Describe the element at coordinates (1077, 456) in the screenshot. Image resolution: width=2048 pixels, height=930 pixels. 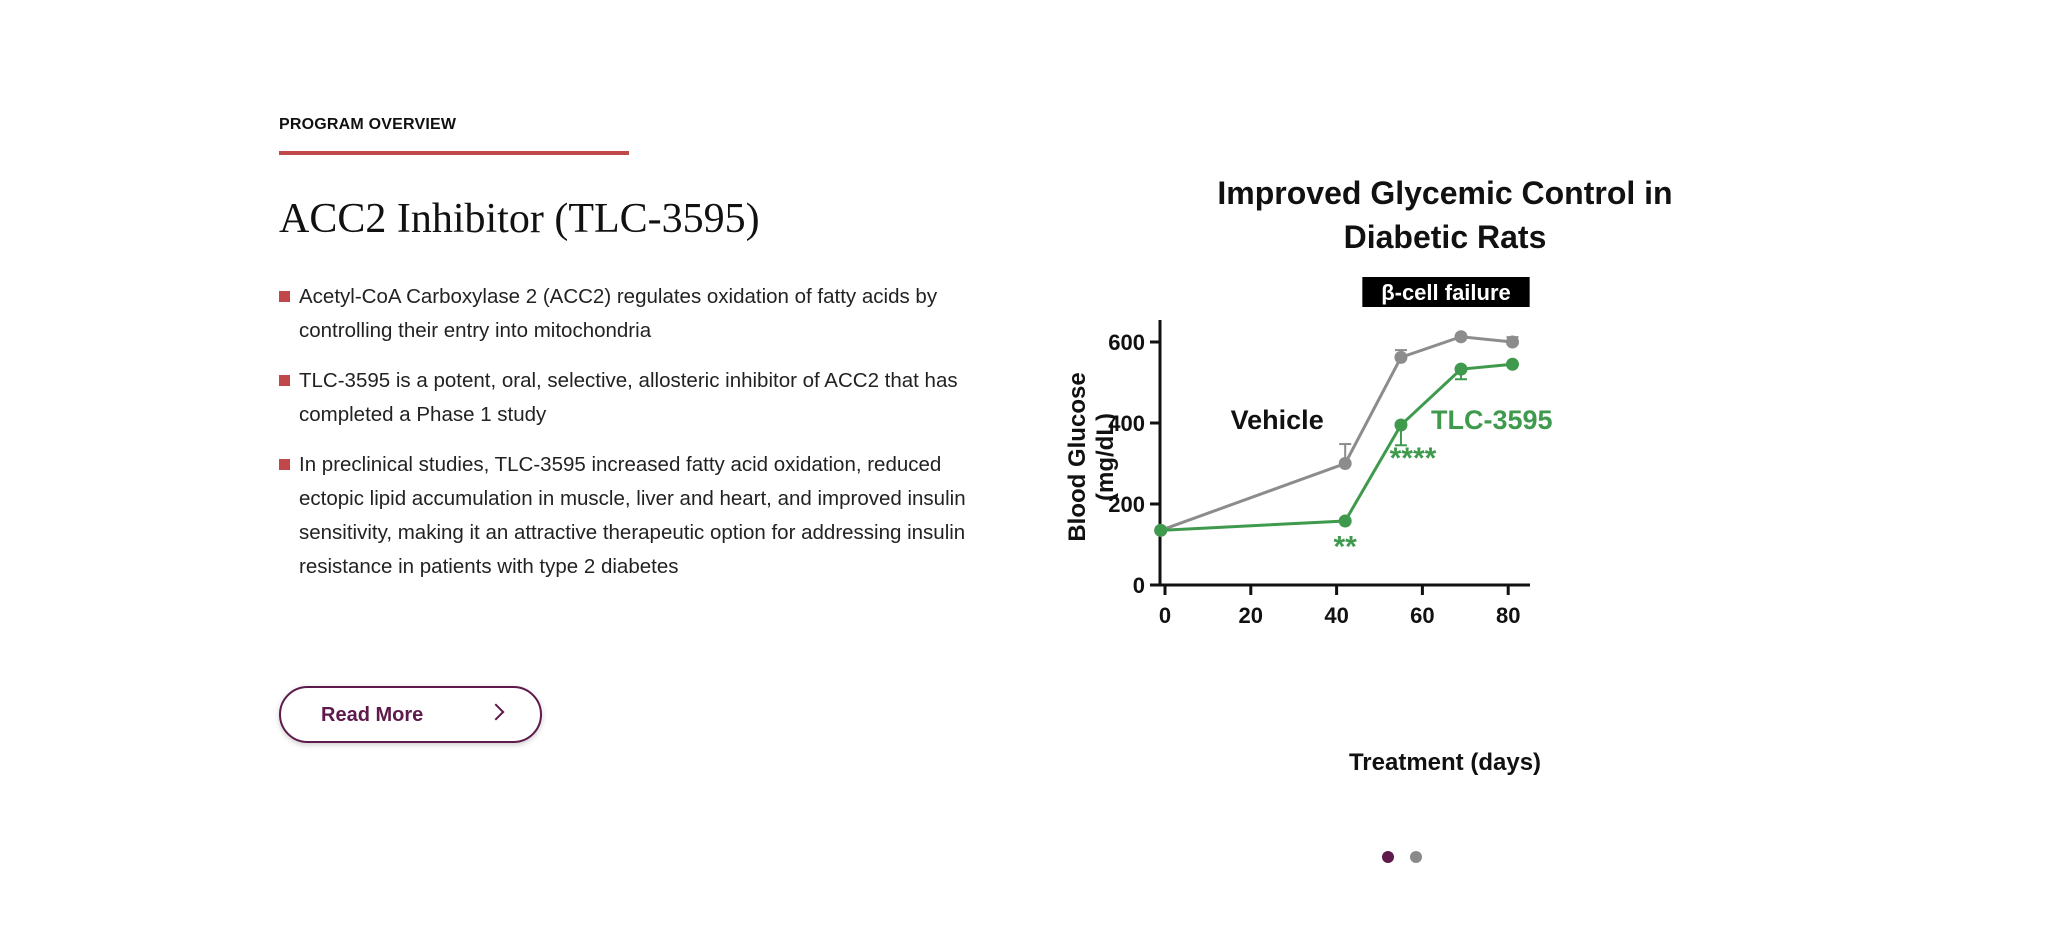
I see `y-axis-label-line1: Blood Glucose` at that location.